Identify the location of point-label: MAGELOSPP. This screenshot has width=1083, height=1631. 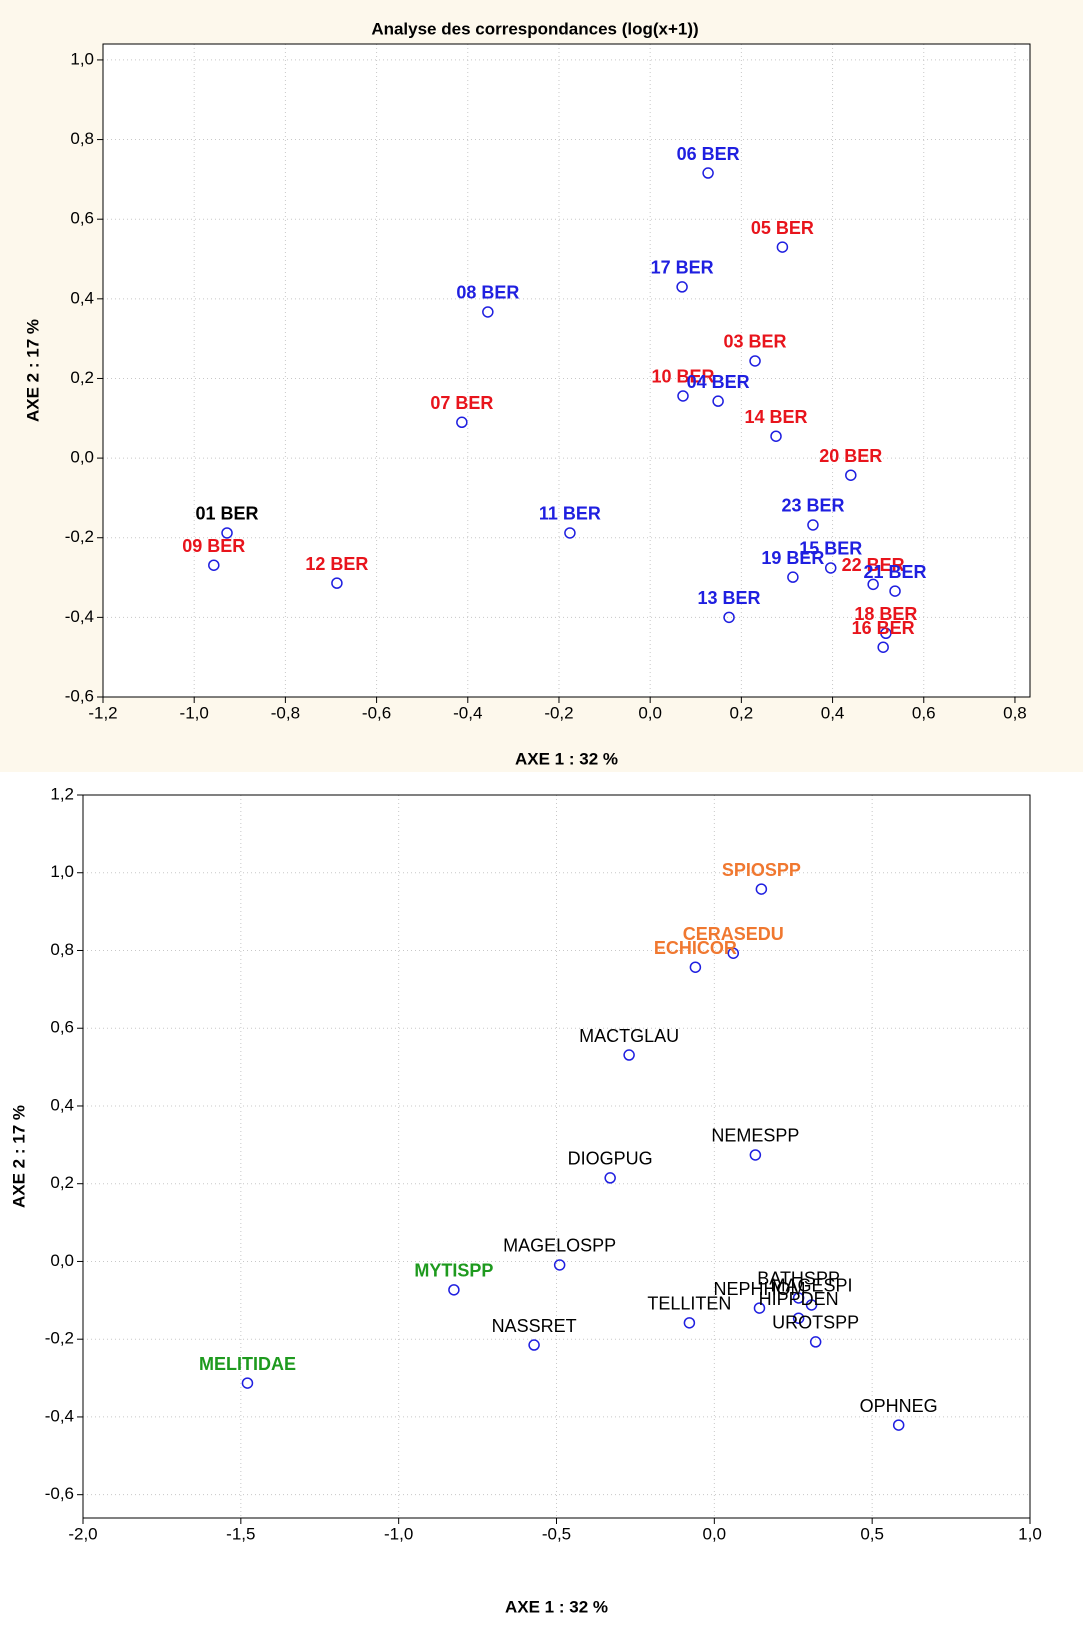
(559, 1246).